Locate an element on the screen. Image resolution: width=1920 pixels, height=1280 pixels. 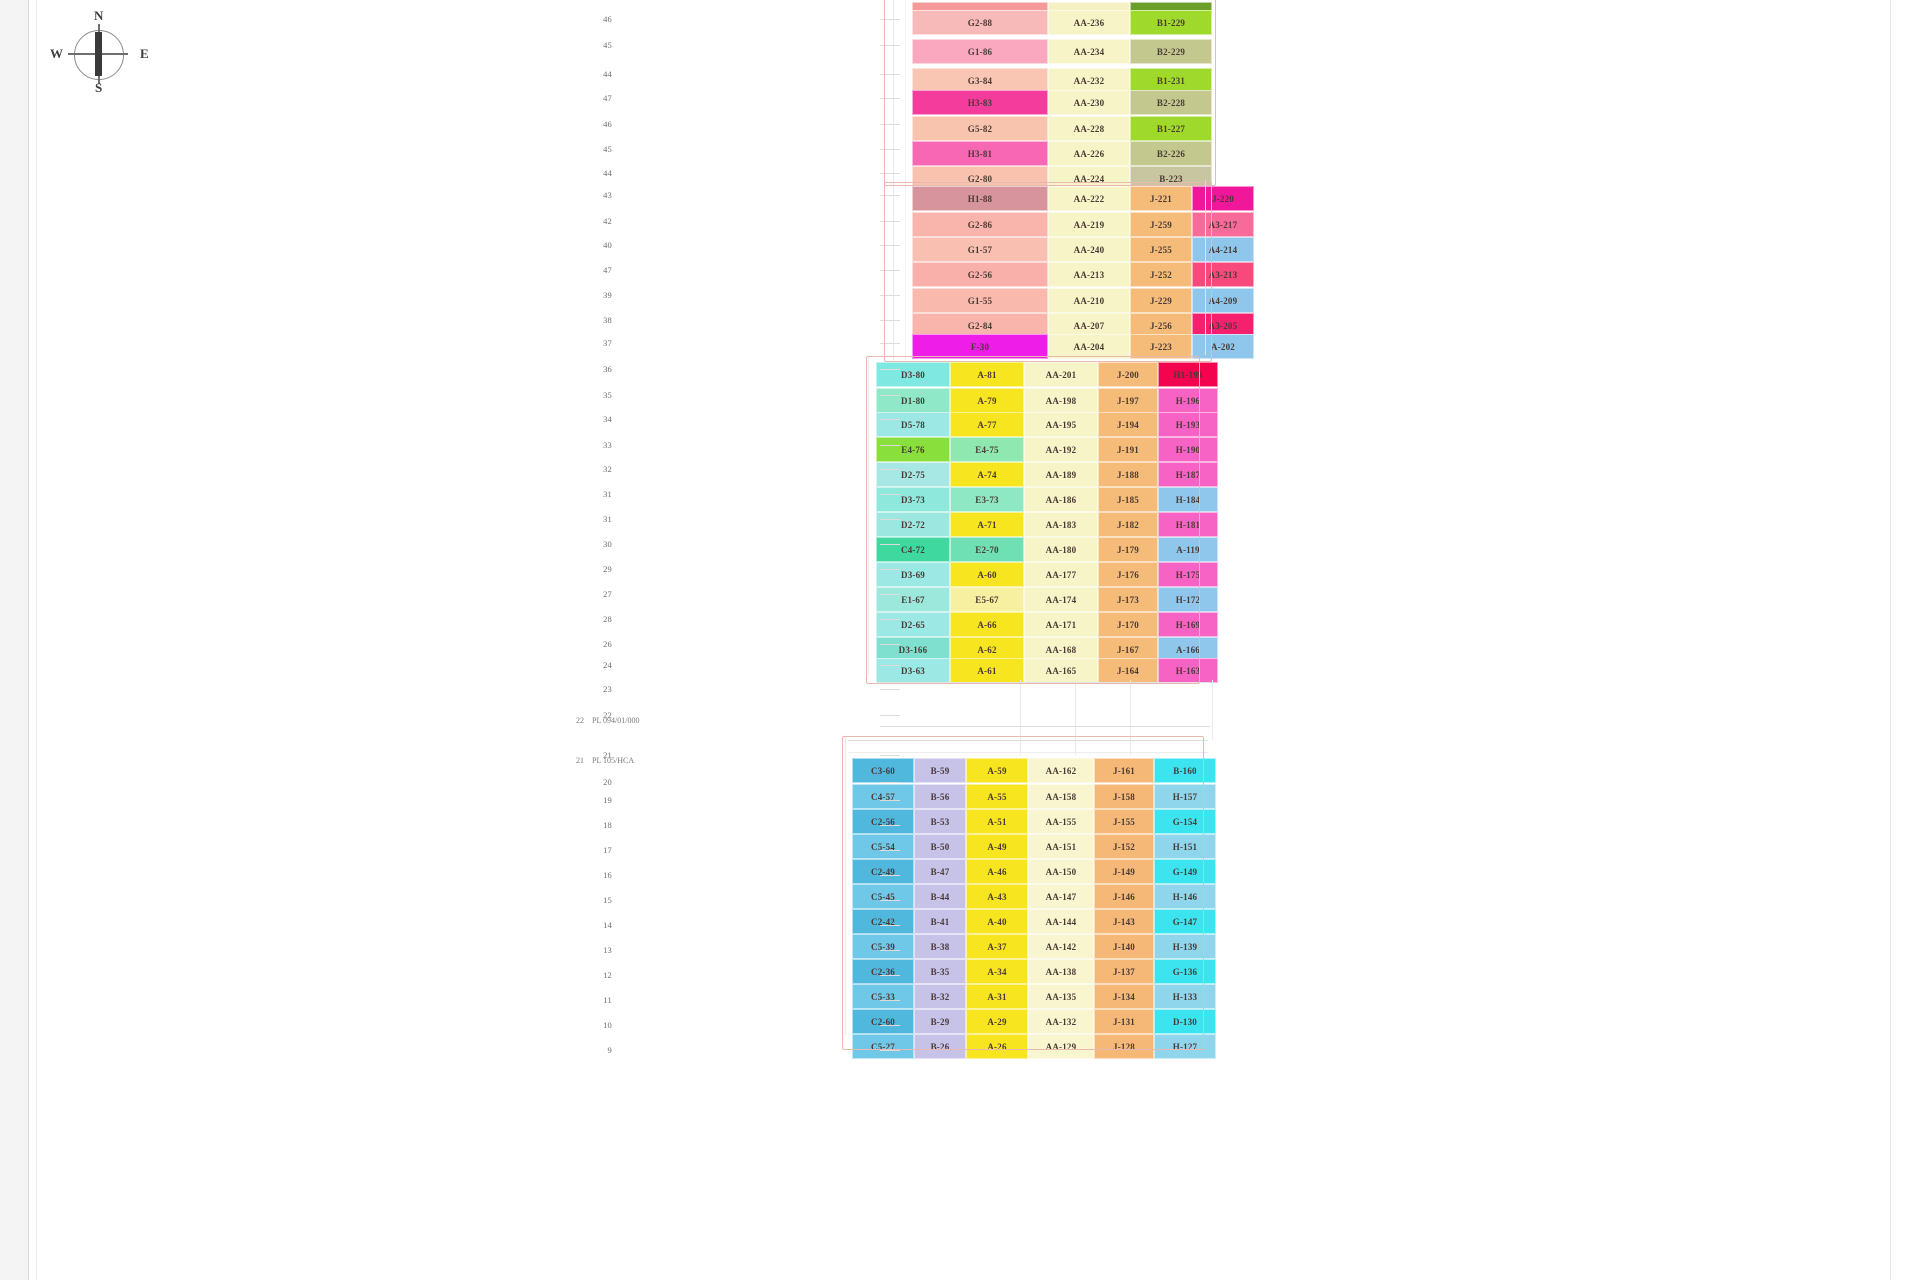
table-row: D3-73 E3-73 AA-186 J-185 H-184 is located at coordinates (1047, 499).